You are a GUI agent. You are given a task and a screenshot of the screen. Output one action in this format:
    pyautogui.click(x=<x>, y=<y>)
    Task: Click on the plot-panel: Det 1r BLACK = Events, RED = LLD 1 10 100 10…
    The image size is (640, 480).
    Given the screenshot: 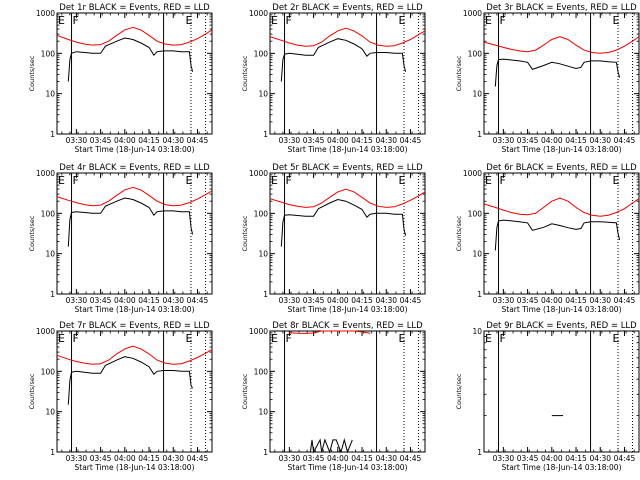 What is the action you would take?
    pyautogui.click(x=120, y=78)
    